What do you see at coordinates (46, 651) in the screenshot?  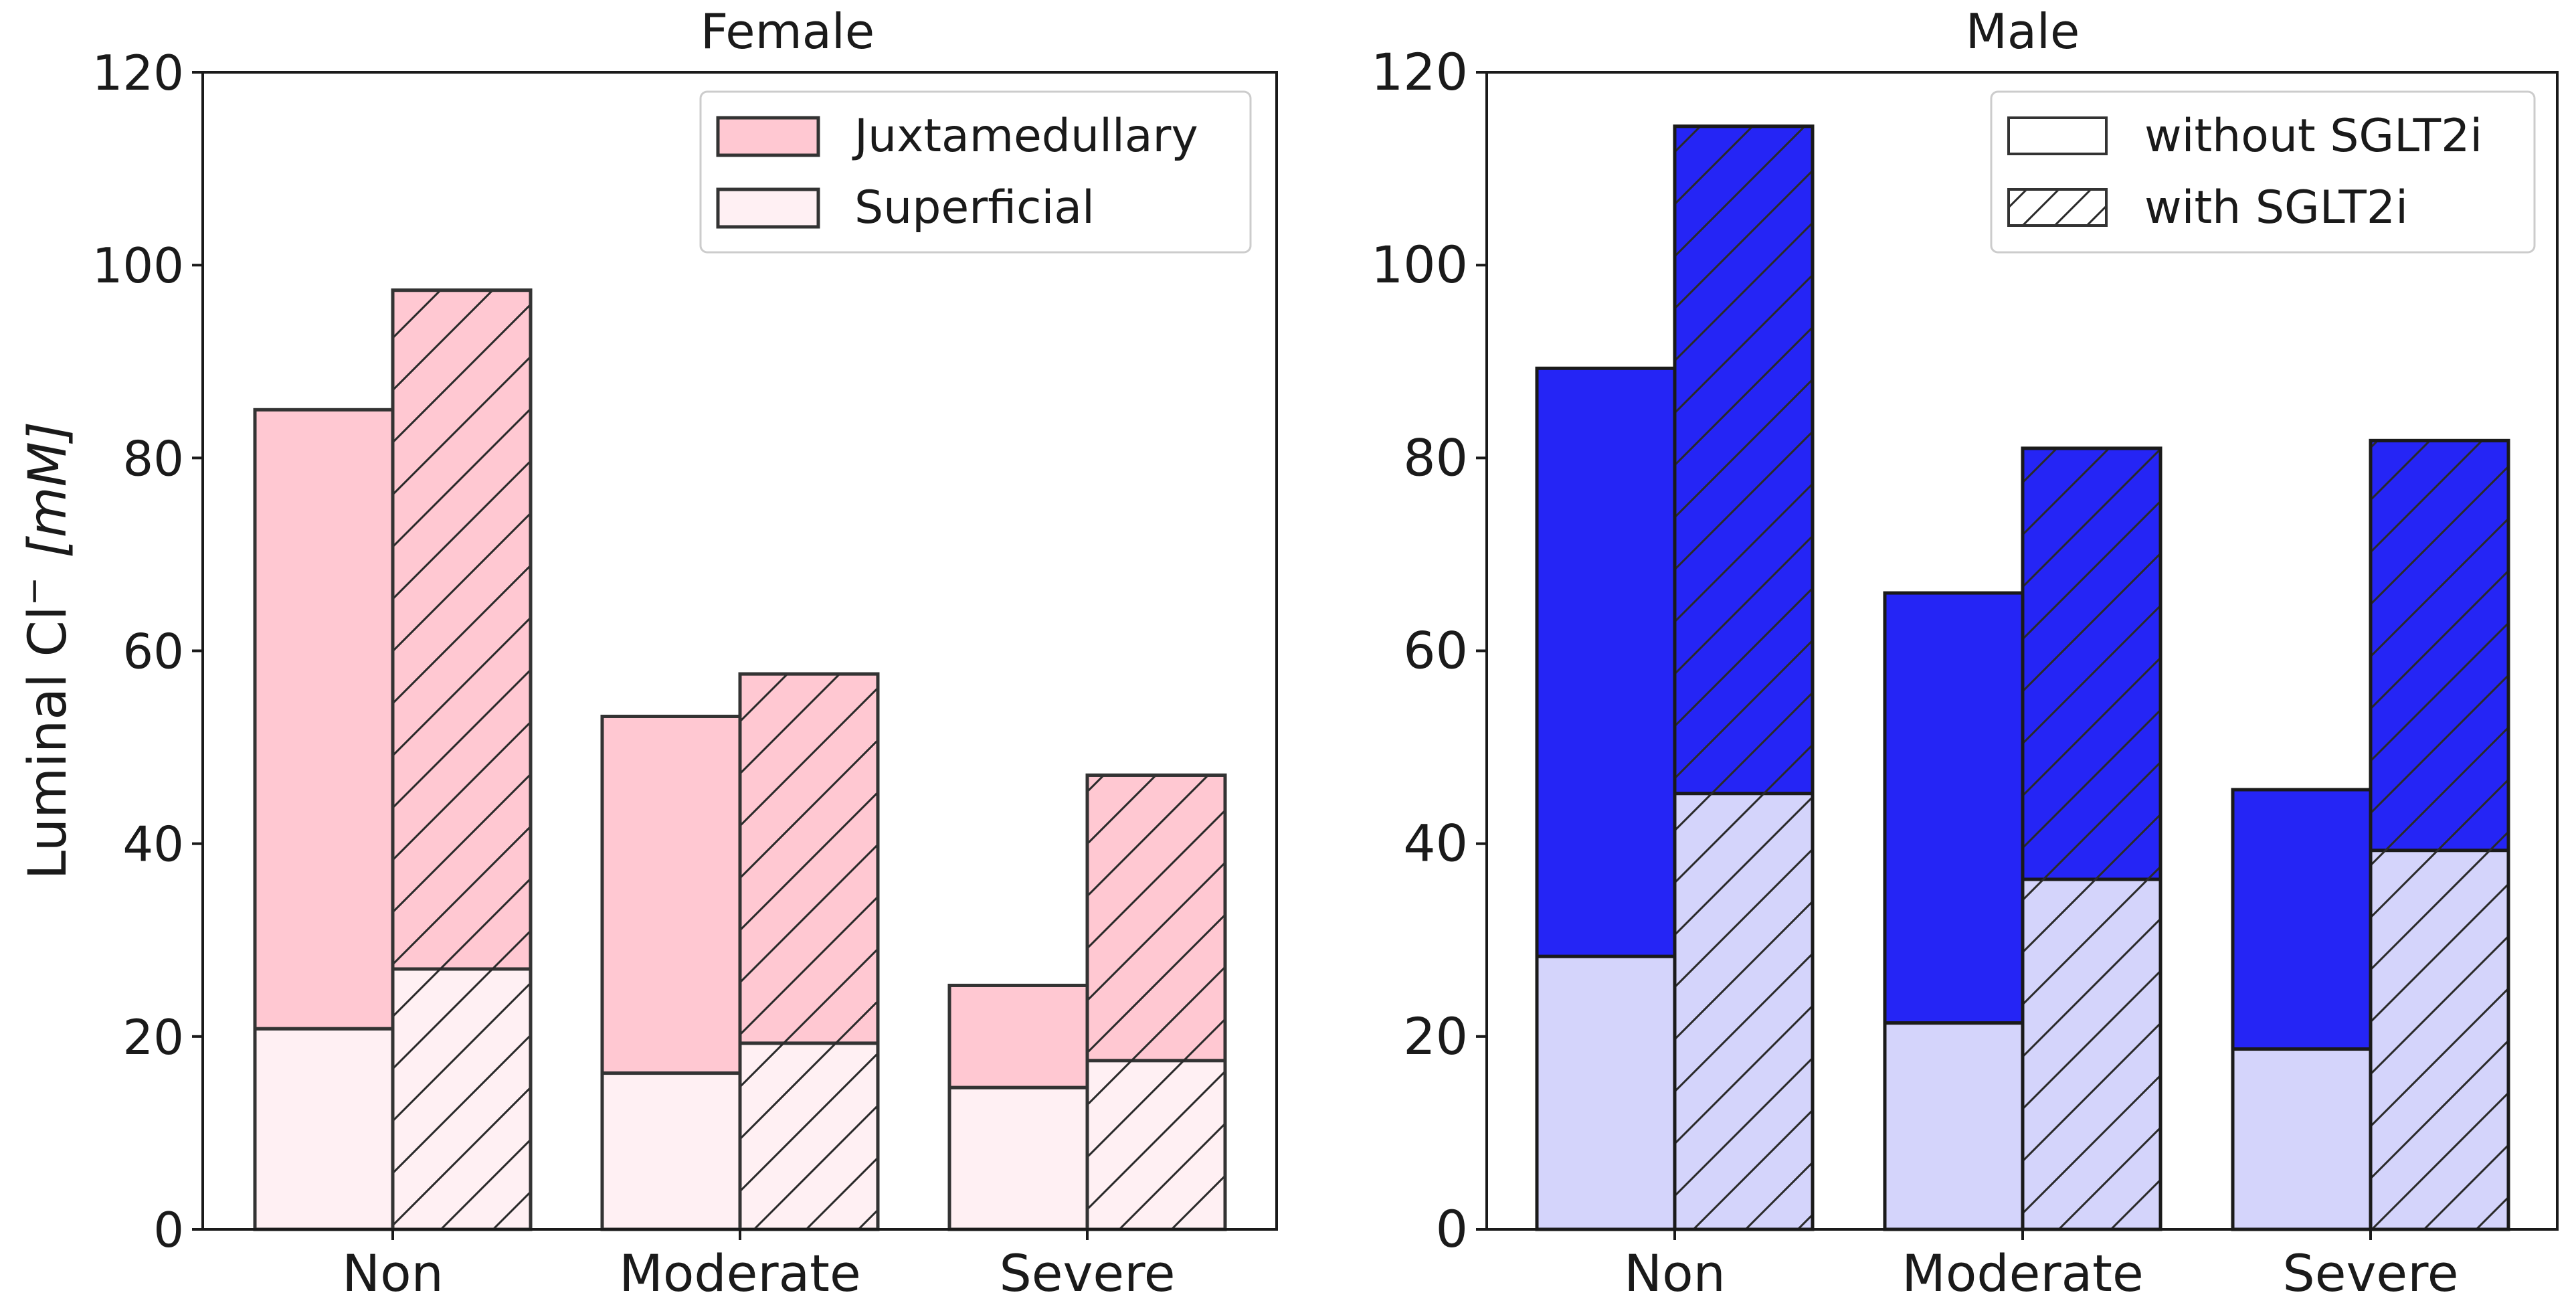 I see `female-y-axis-label: Luminal Cl−[mM]` at bounding box center [46, 651].